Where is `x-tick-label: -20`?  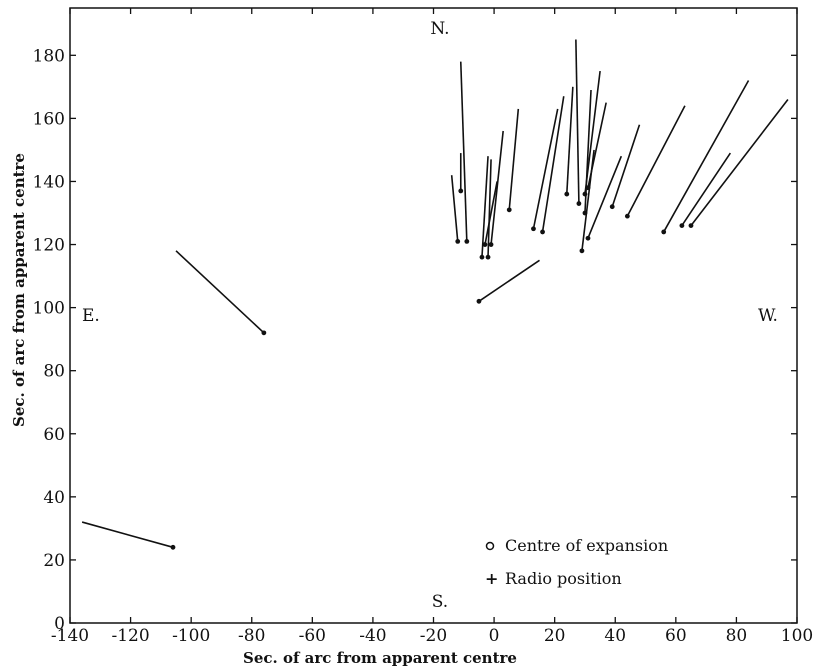 x-tick-label: -20 is located at coordinates (433, 636).